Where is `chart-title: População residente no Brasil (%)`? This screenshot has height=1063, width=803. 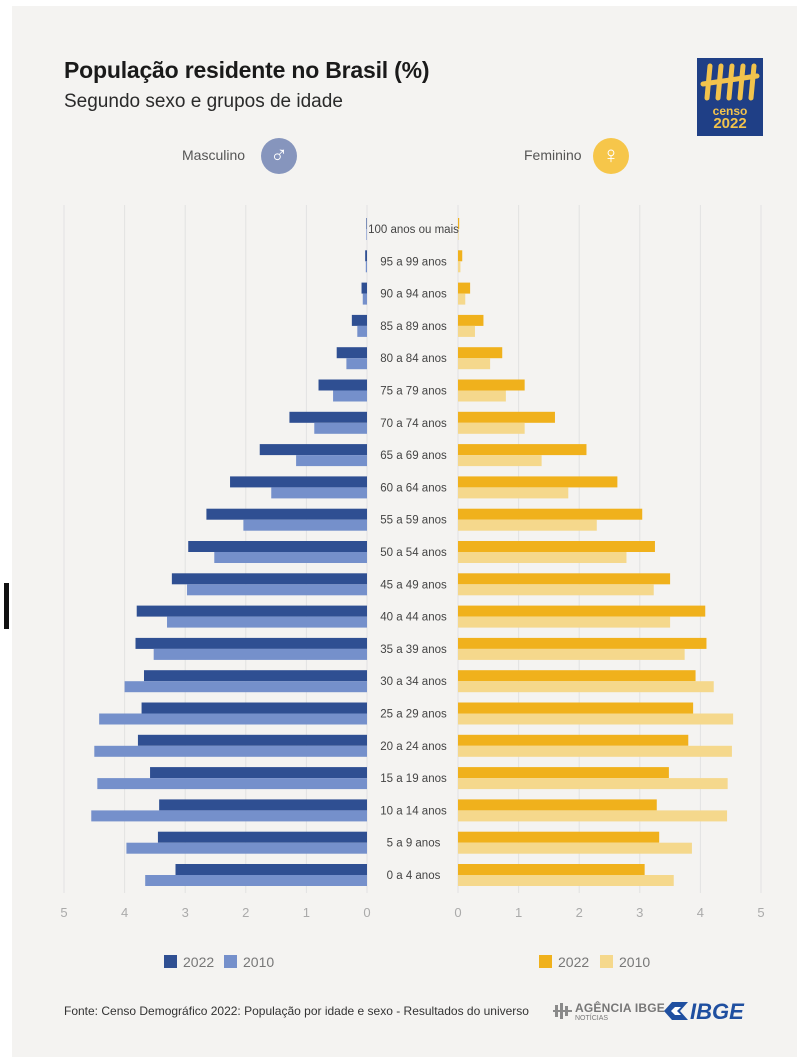 chart-title: População residente no Brasil (%) is located at coordinates (247, 70).